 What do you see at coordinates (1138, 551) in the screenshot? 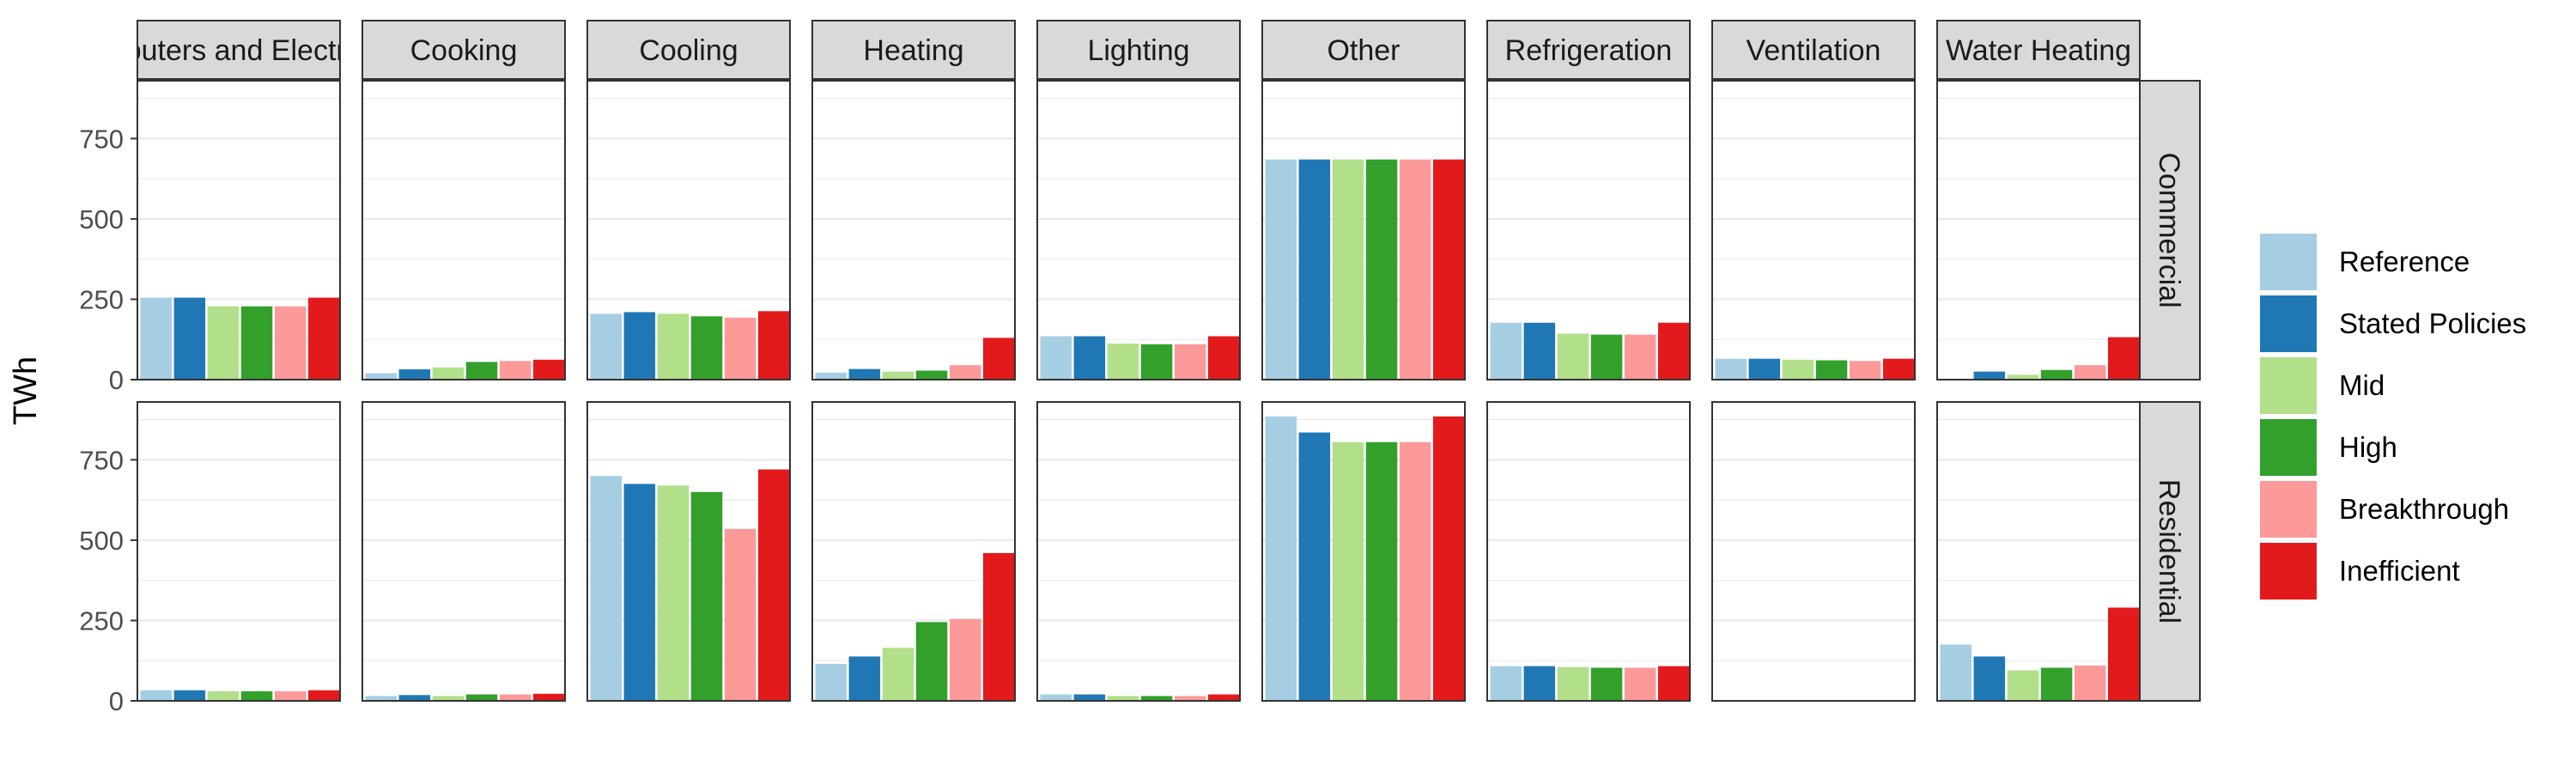
I see `panel-residential-lighting` at bounding box center [1138, 551].